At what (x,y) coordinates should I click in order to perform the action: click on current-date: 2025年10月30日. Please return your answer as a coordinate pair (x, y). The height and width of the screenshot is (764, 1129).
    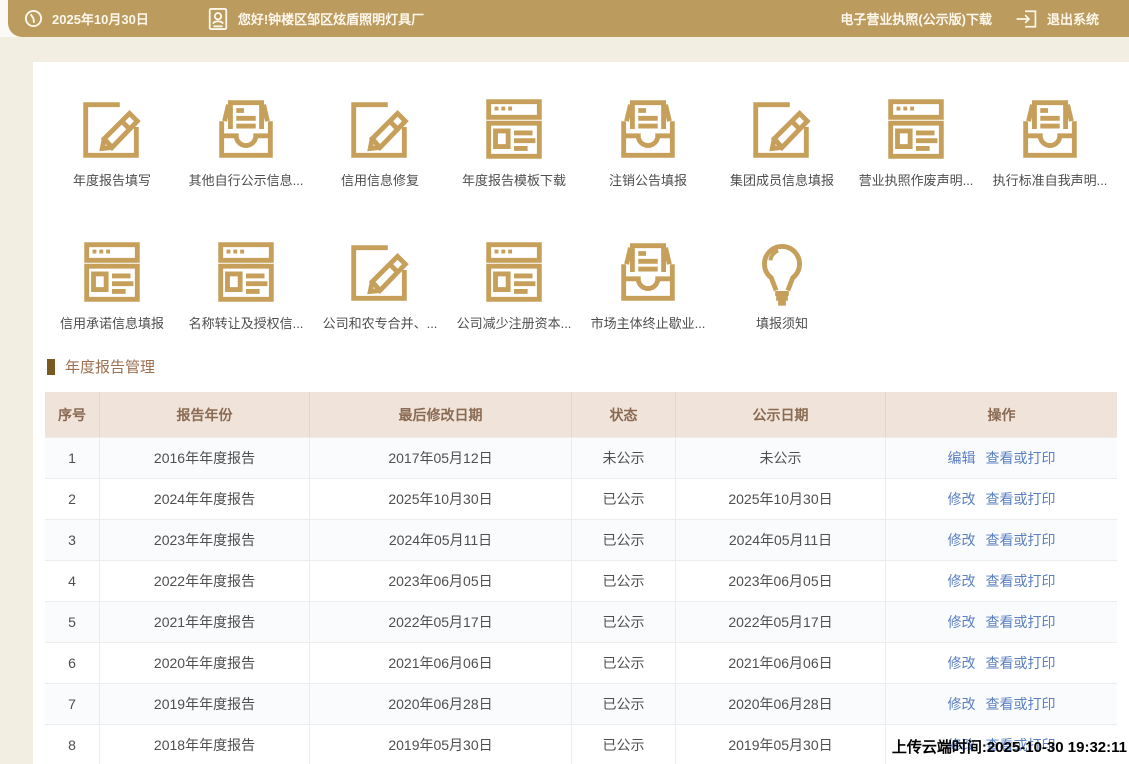
    Looking at the image, I should click on (100, 19).